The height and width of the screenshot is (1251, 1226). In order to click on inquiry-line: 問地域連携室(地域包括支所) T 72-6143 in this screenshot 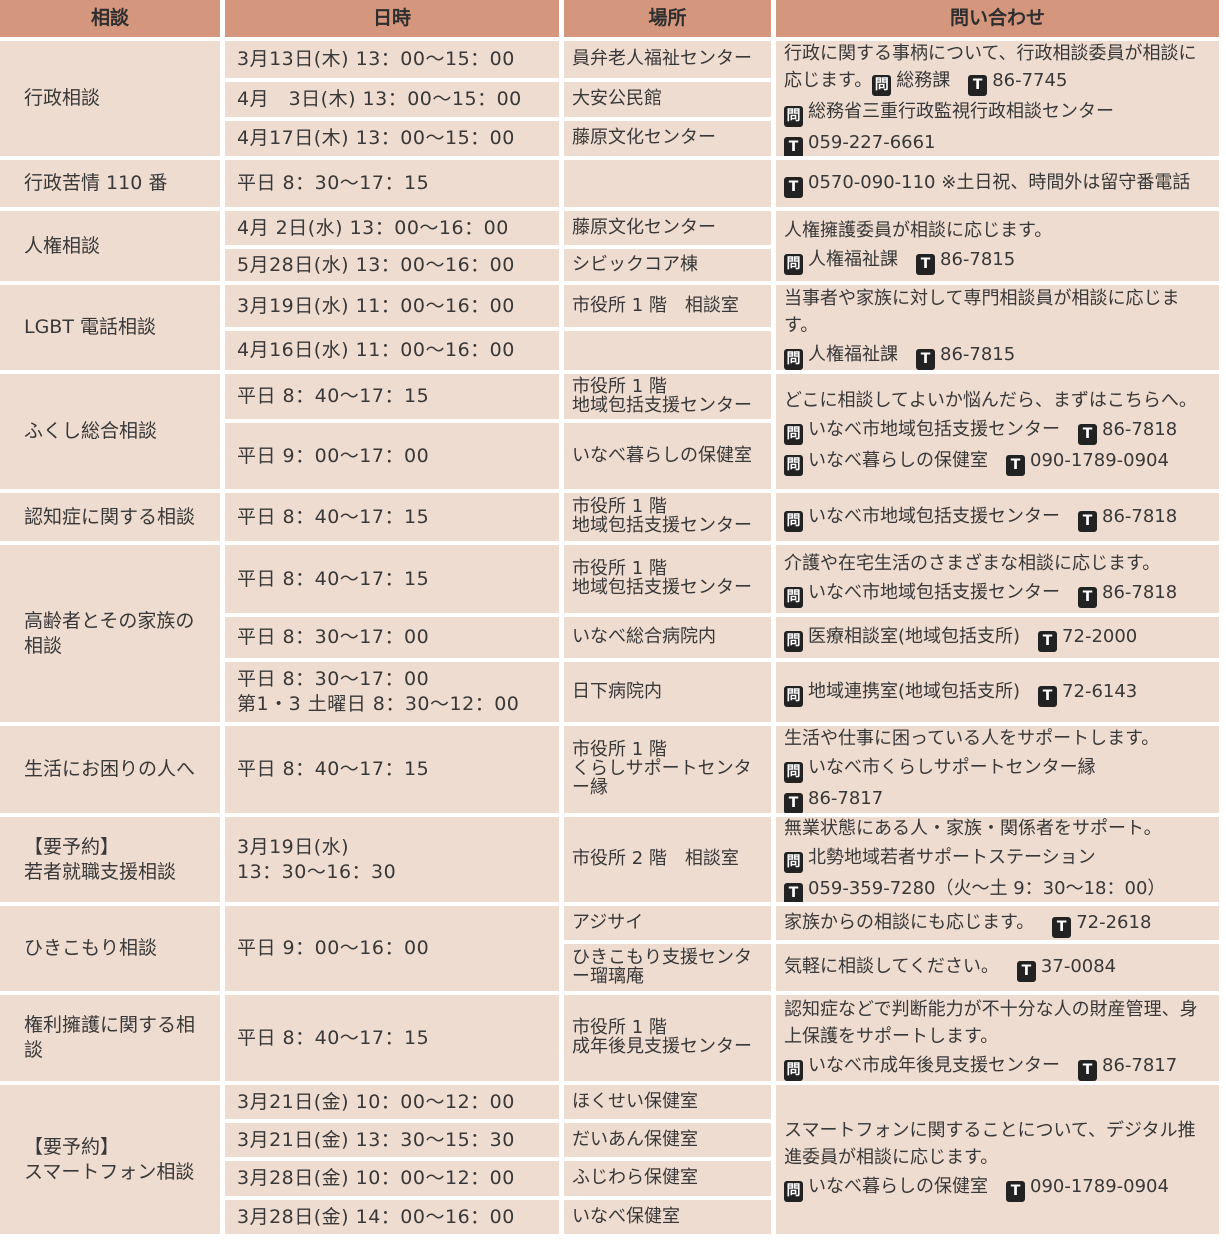, I will do `click(960, 692)`.